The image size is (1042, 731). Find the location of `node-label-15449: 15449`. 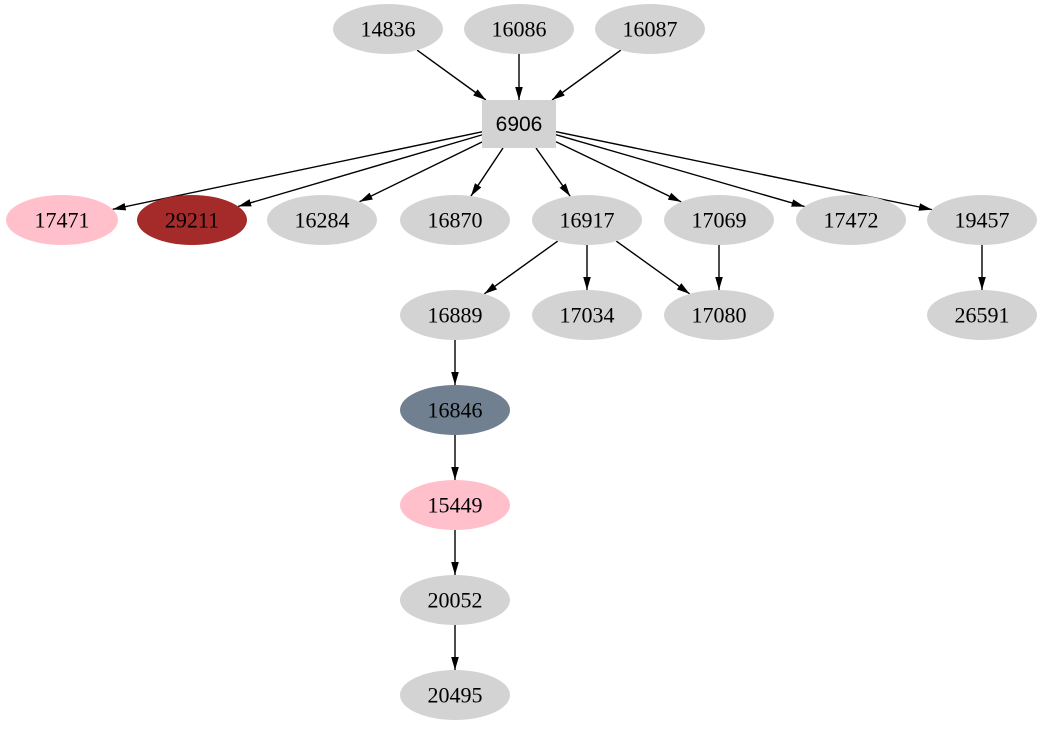

node-label-15449: 15449 is located at coordinates (455, 504).